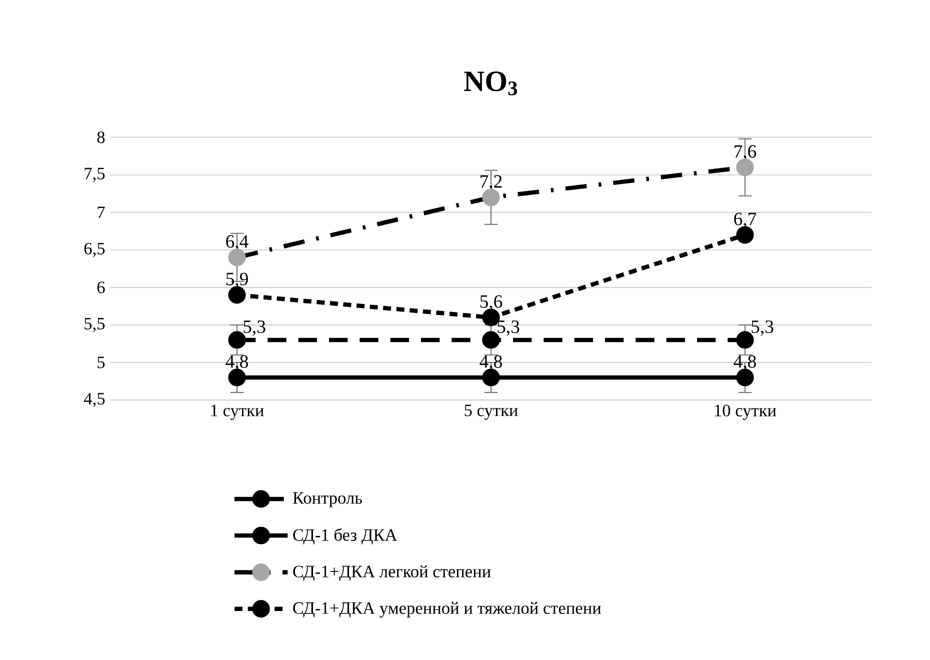 The width and height of the screenshot is (930, 660). I want to click on y-tick-label: 5, so click(101, 362).